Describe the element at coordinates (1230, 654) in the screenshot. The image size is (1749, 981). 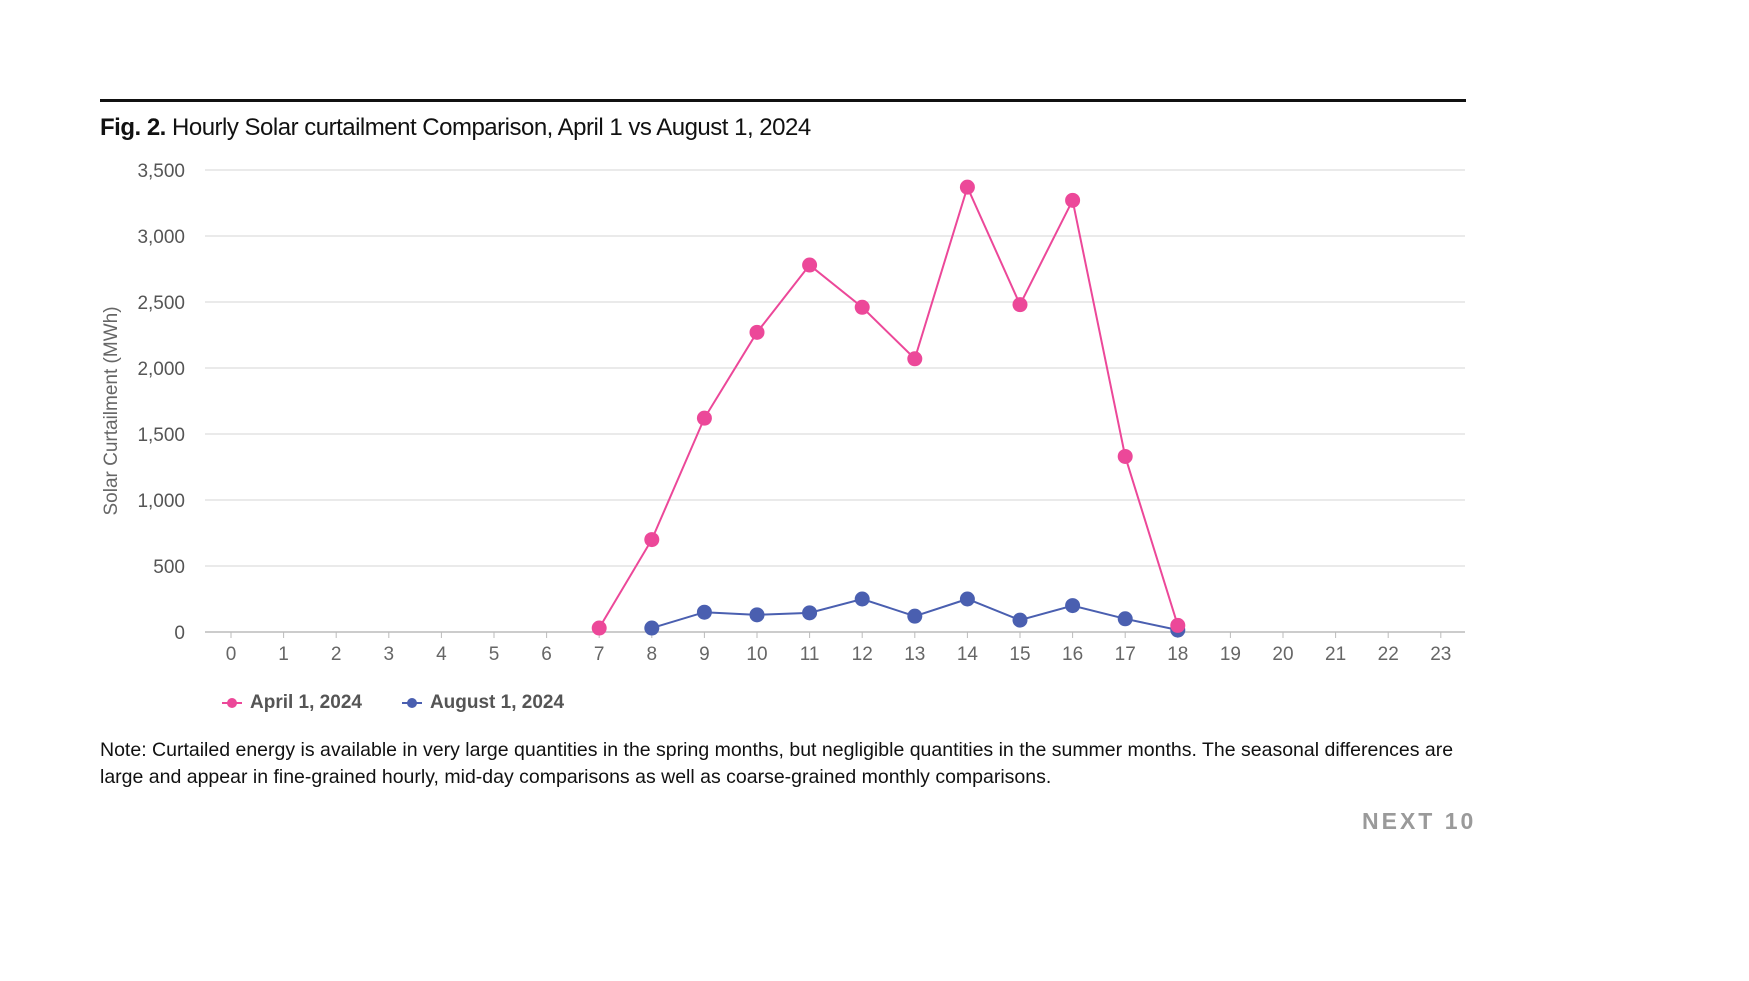
I see `x-tick-label: 19` at that location.